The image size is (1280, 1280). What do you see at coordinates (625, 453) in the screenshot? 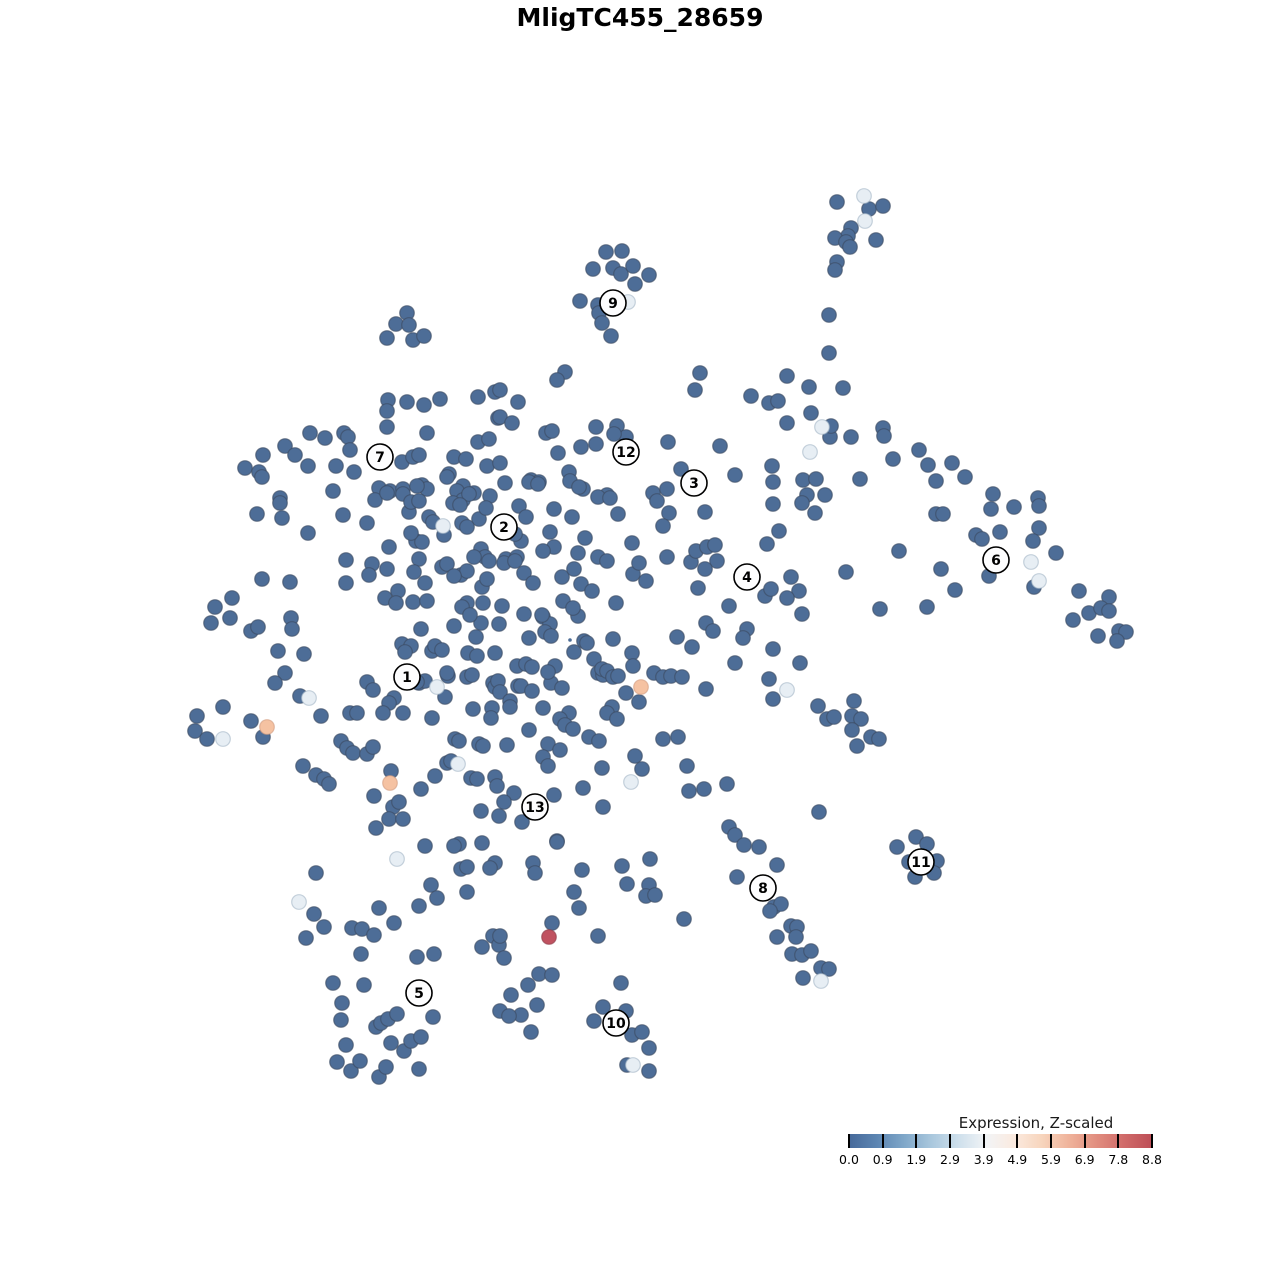
I see `cluster-label-text: 12` at bounding box center [625, 453].